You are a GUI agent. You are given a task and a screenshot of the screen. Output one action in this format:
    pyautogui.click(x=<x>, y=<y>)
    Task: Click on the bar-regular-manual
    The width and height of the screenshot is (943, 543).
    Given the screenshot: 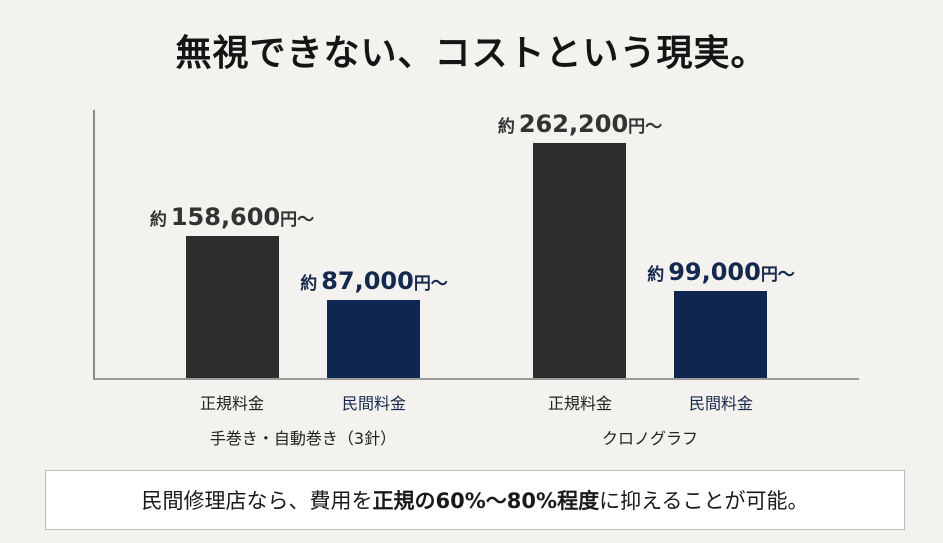 What is the action you would take?
    pyautogui.click(x=232, y=307)
    